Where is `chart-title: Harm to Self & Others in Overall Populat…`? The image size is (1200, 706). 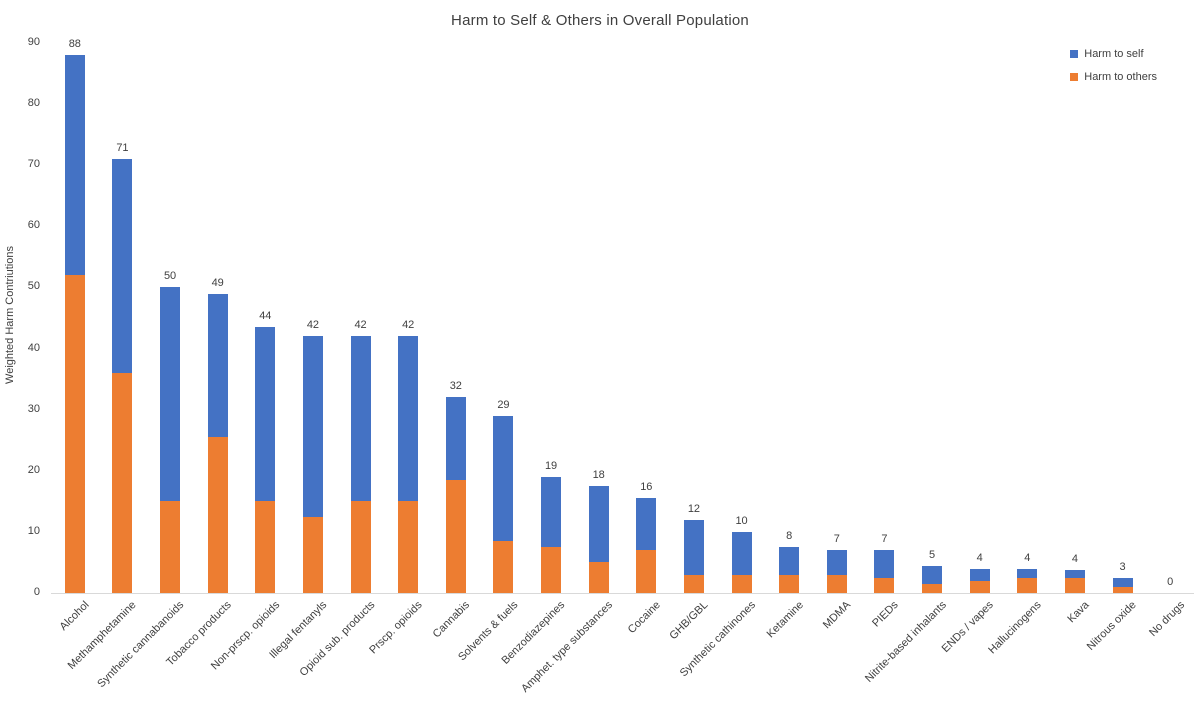 chart-title: Harm to Self & Others in Overall Populat… is located at coordinates (600, 20).